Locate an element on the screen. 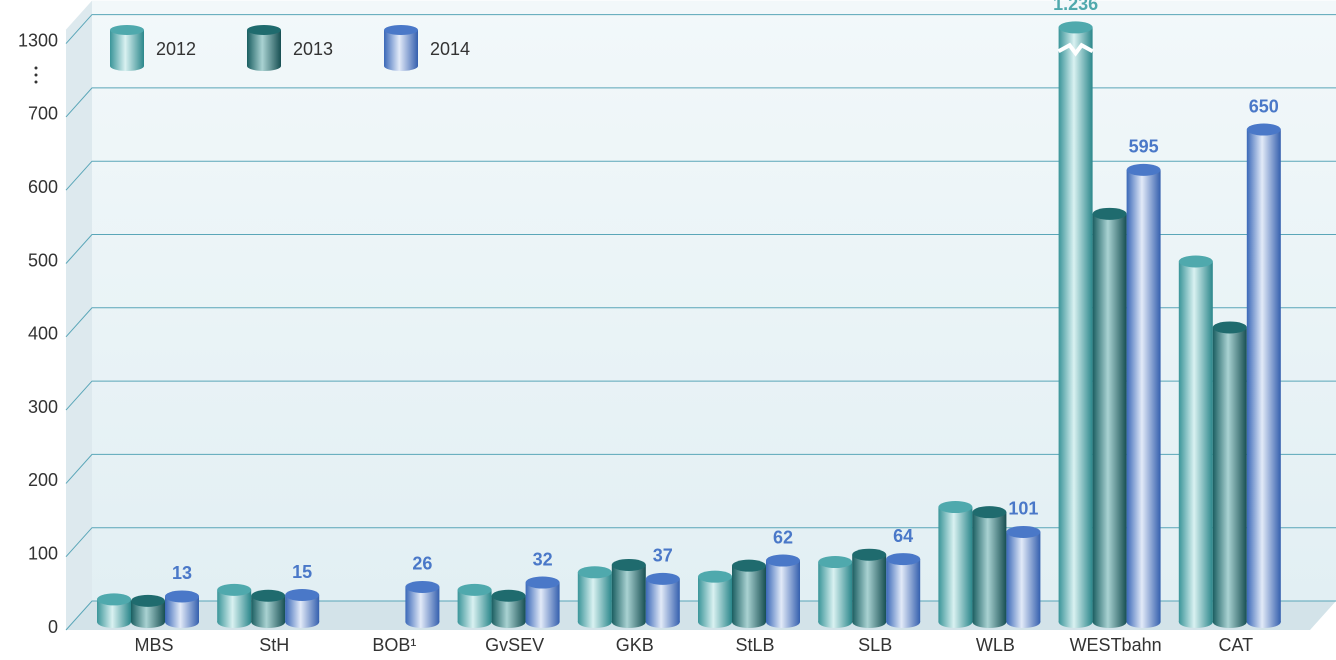  y-tick-label: 300 is located at coordinates (43, 407).